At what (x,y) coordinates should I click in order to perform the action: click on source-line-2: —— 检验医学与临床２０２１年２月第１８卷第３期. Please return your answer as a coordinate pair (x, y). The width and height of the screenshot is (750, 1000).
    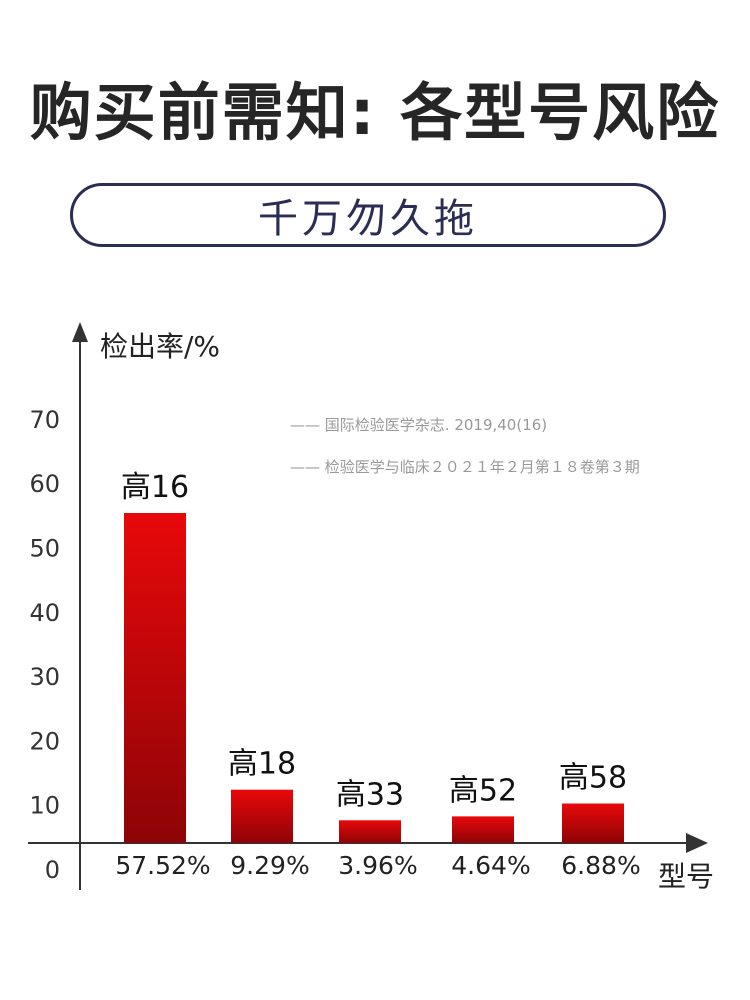
    Looking at the image, I should click on (465, 467).